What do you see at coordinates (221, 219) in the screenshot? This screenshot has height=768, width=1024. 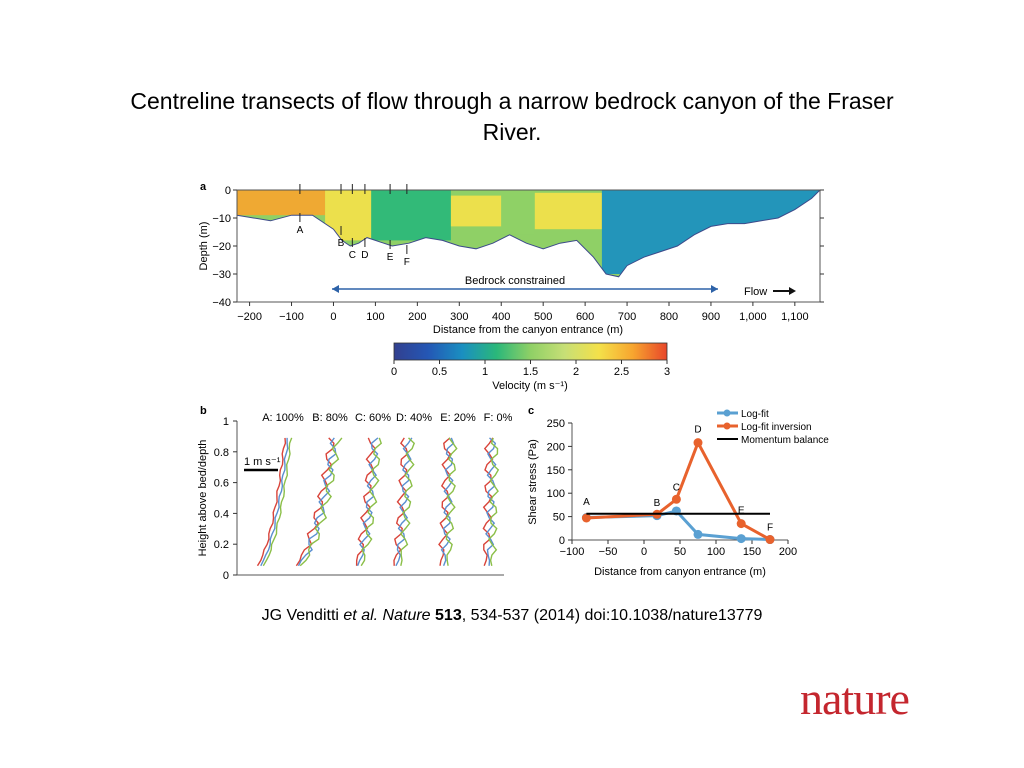 I see `y-tick-label: −10` at bounding box center [221, 219].